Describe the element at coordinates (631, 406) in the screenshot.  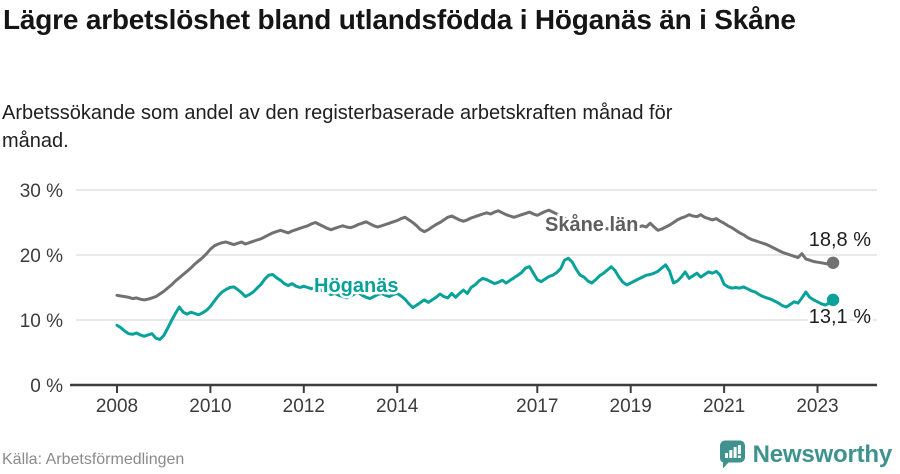
I see `x-tick-label: 2019` at that location.